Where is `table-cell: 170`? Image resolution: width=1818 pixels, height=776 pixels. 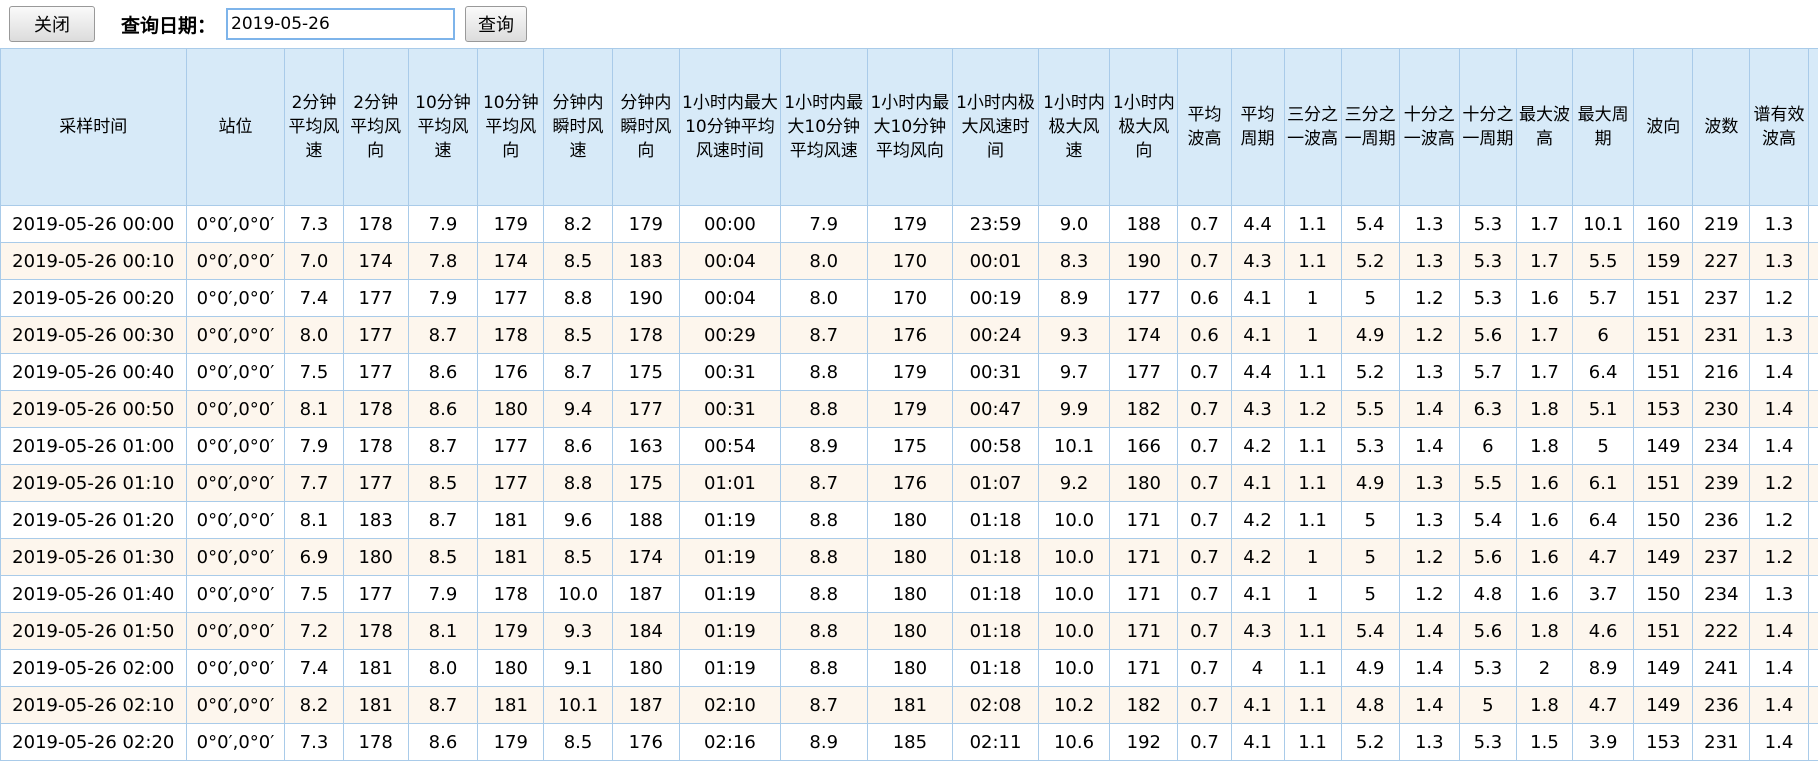 table-cell: 170 is located at coordinates (910, 298).